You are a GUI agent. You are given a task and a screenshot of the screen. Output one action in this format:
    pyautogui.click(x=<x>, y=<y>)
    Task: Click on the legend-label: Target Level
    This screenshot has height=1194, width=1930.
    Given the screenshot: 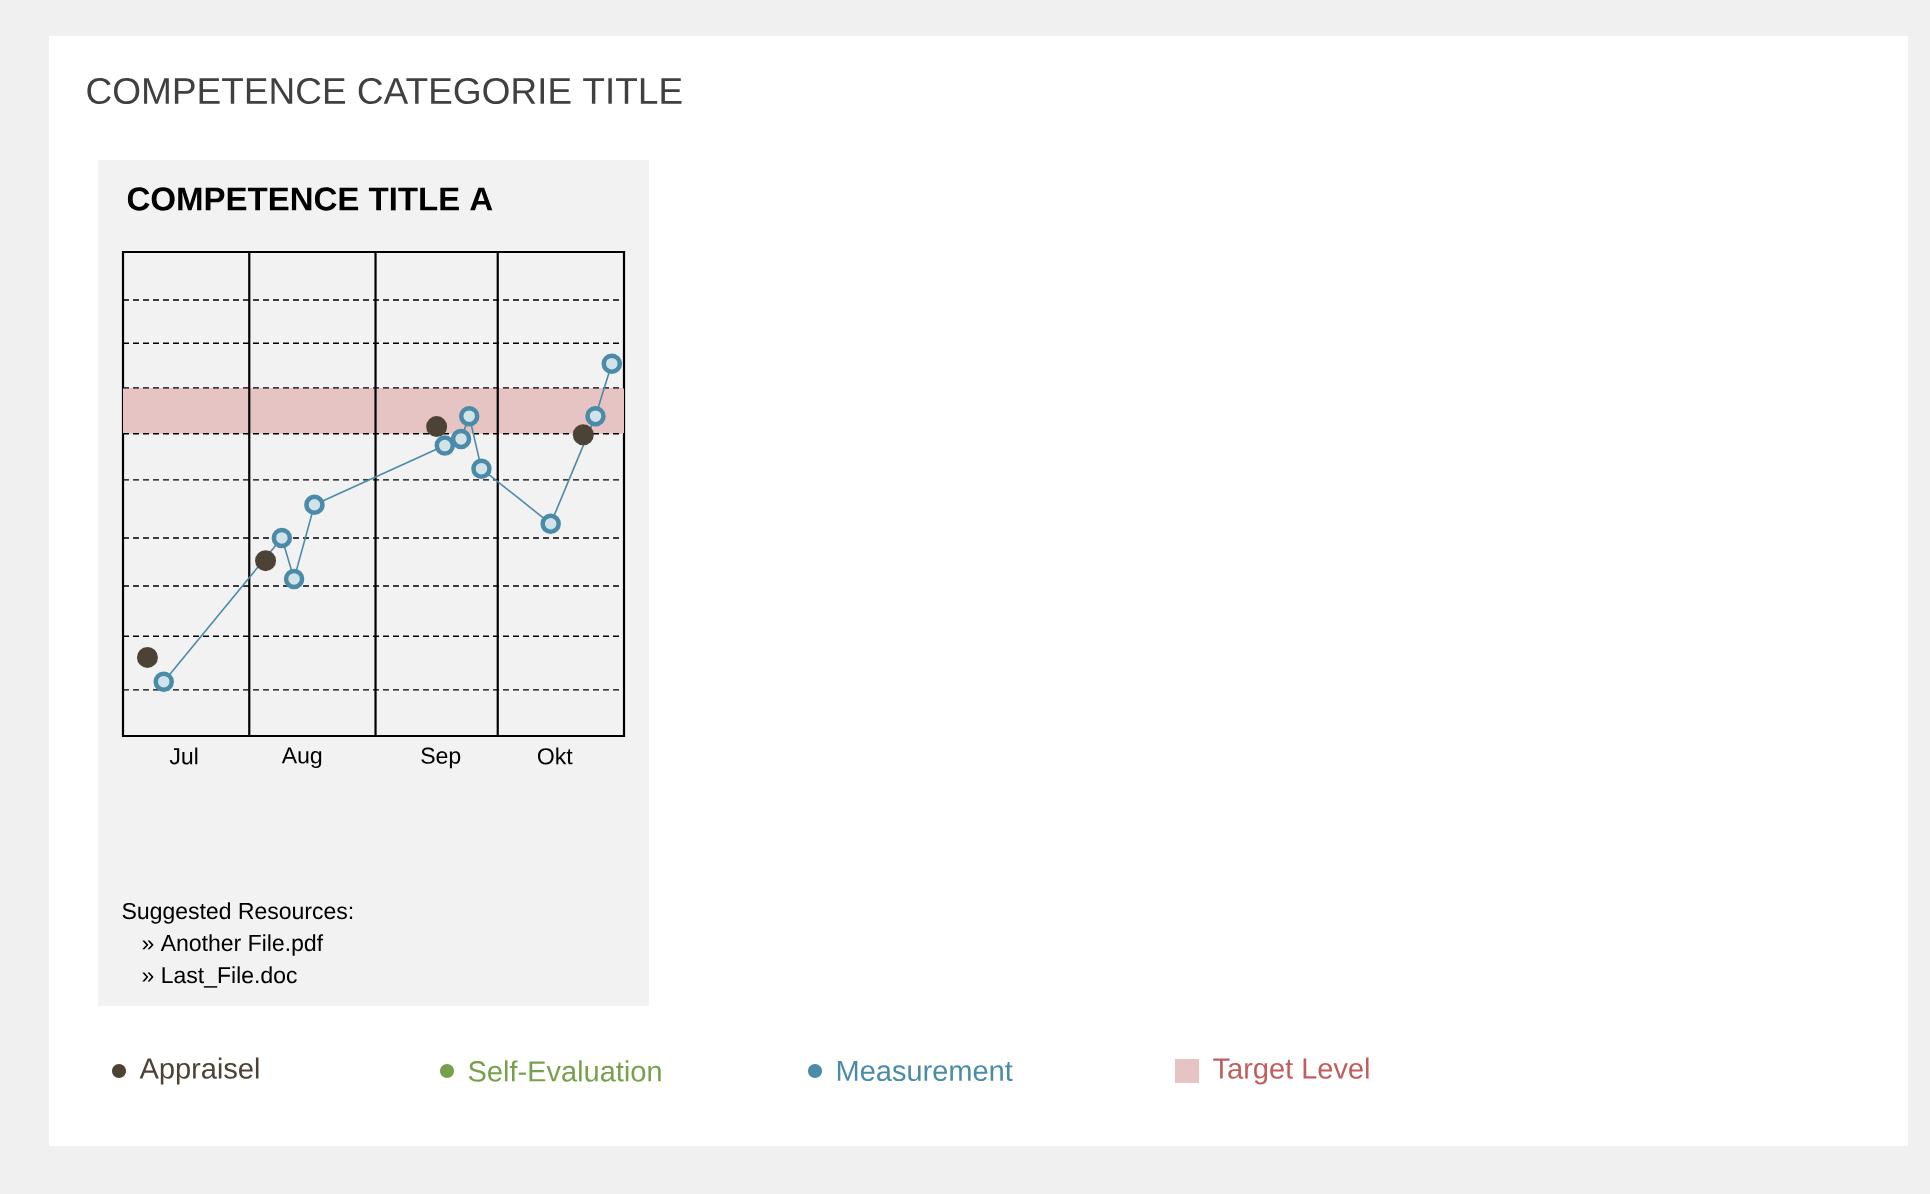 What is the action you would take?
    pyautogui.click(x=1291, y=1071)
    